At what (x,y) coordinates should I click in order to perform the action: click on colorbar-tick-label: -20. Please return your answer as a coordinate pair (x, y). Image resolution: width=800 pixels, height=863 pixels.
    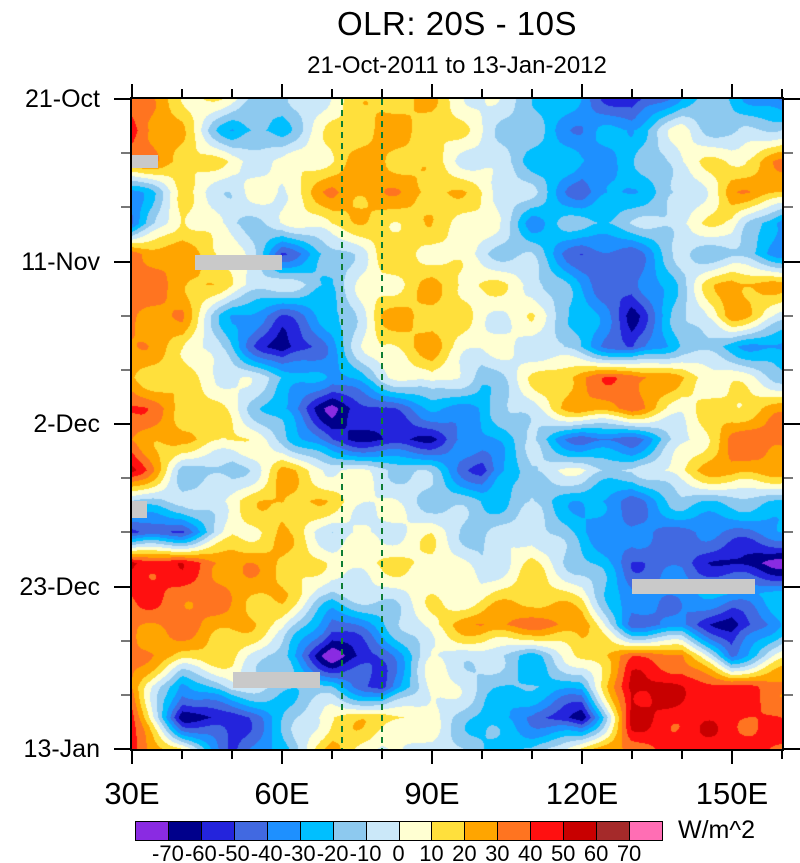
    Looking at the image, I should click on (332, 852).